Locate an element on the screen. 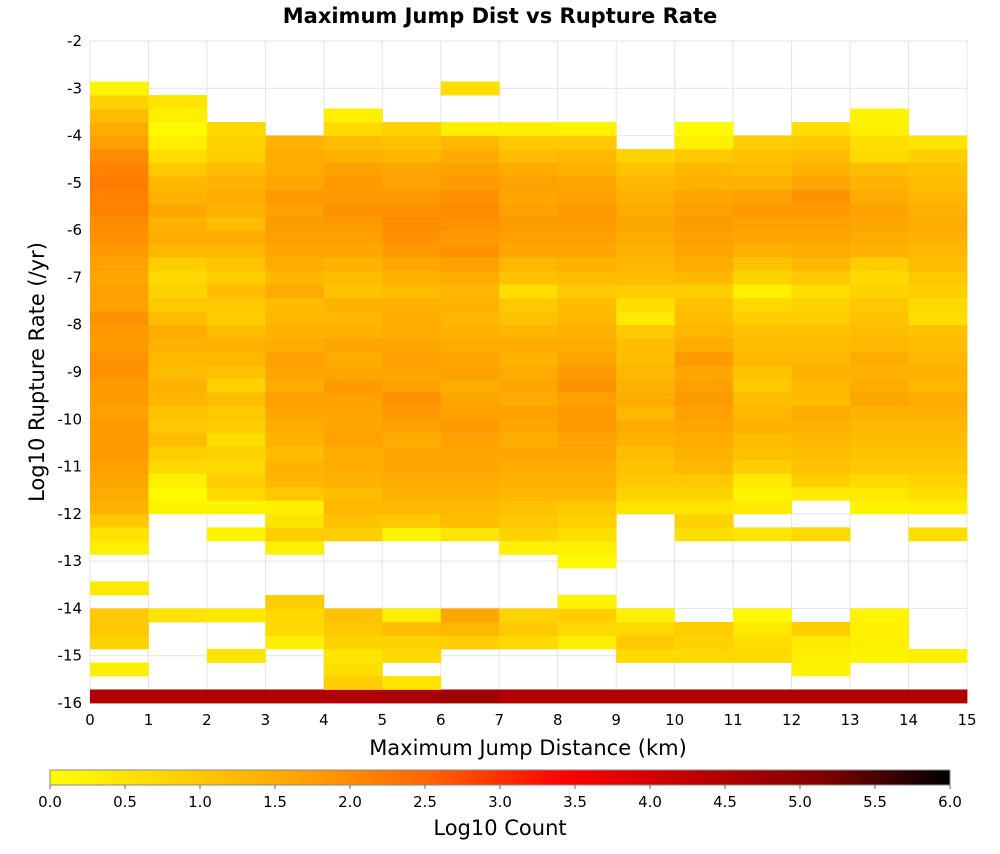 This screenshot has height=854, width=1000. y-tick-label: -12 is located at coordinates (70, 514).